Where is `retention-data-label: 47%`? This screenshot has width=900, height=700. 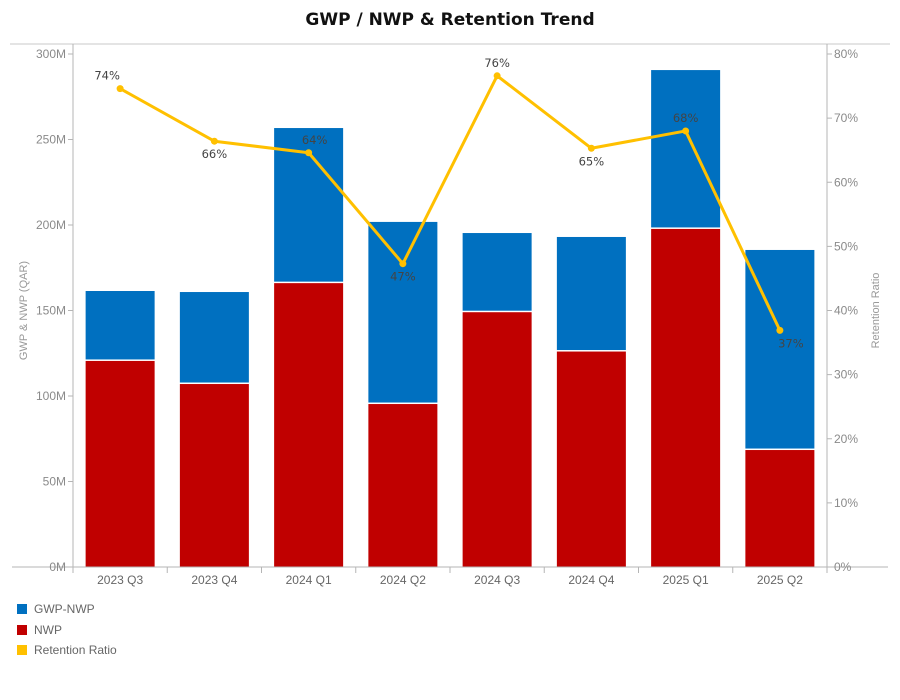
retention-data-label: 47% is located at coordinates (403, 277).